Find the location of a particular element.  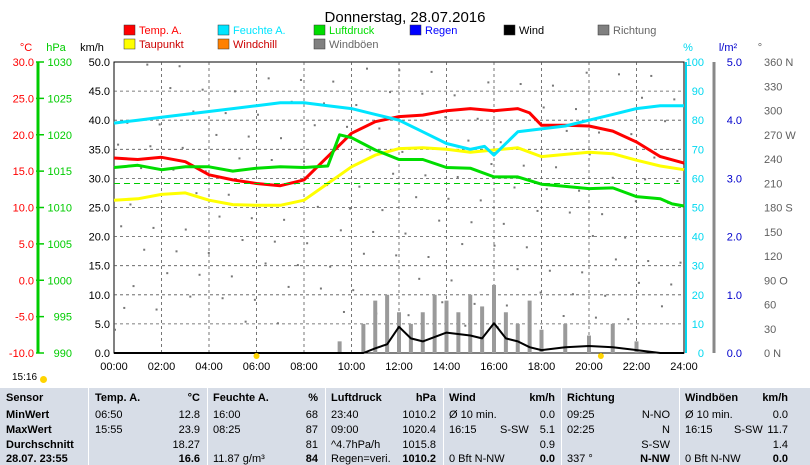

tick-label: 100 is located at coordinates (695, 63).